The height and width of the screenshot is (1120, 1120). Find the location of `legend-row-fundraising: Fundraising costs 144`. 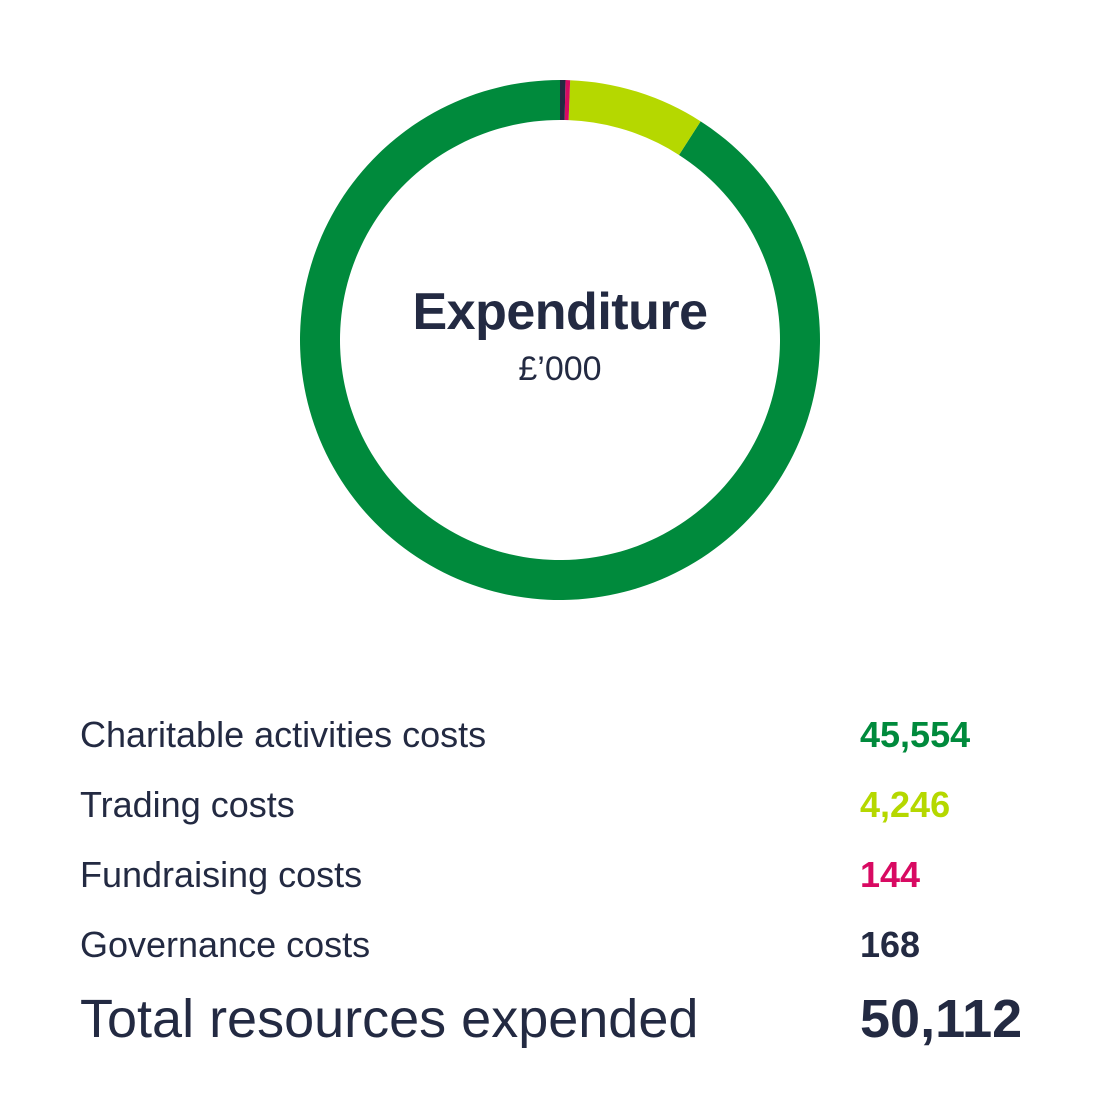

legend-row-fundraising: Fundraising costs 144 is located at coordinates (560, 883).